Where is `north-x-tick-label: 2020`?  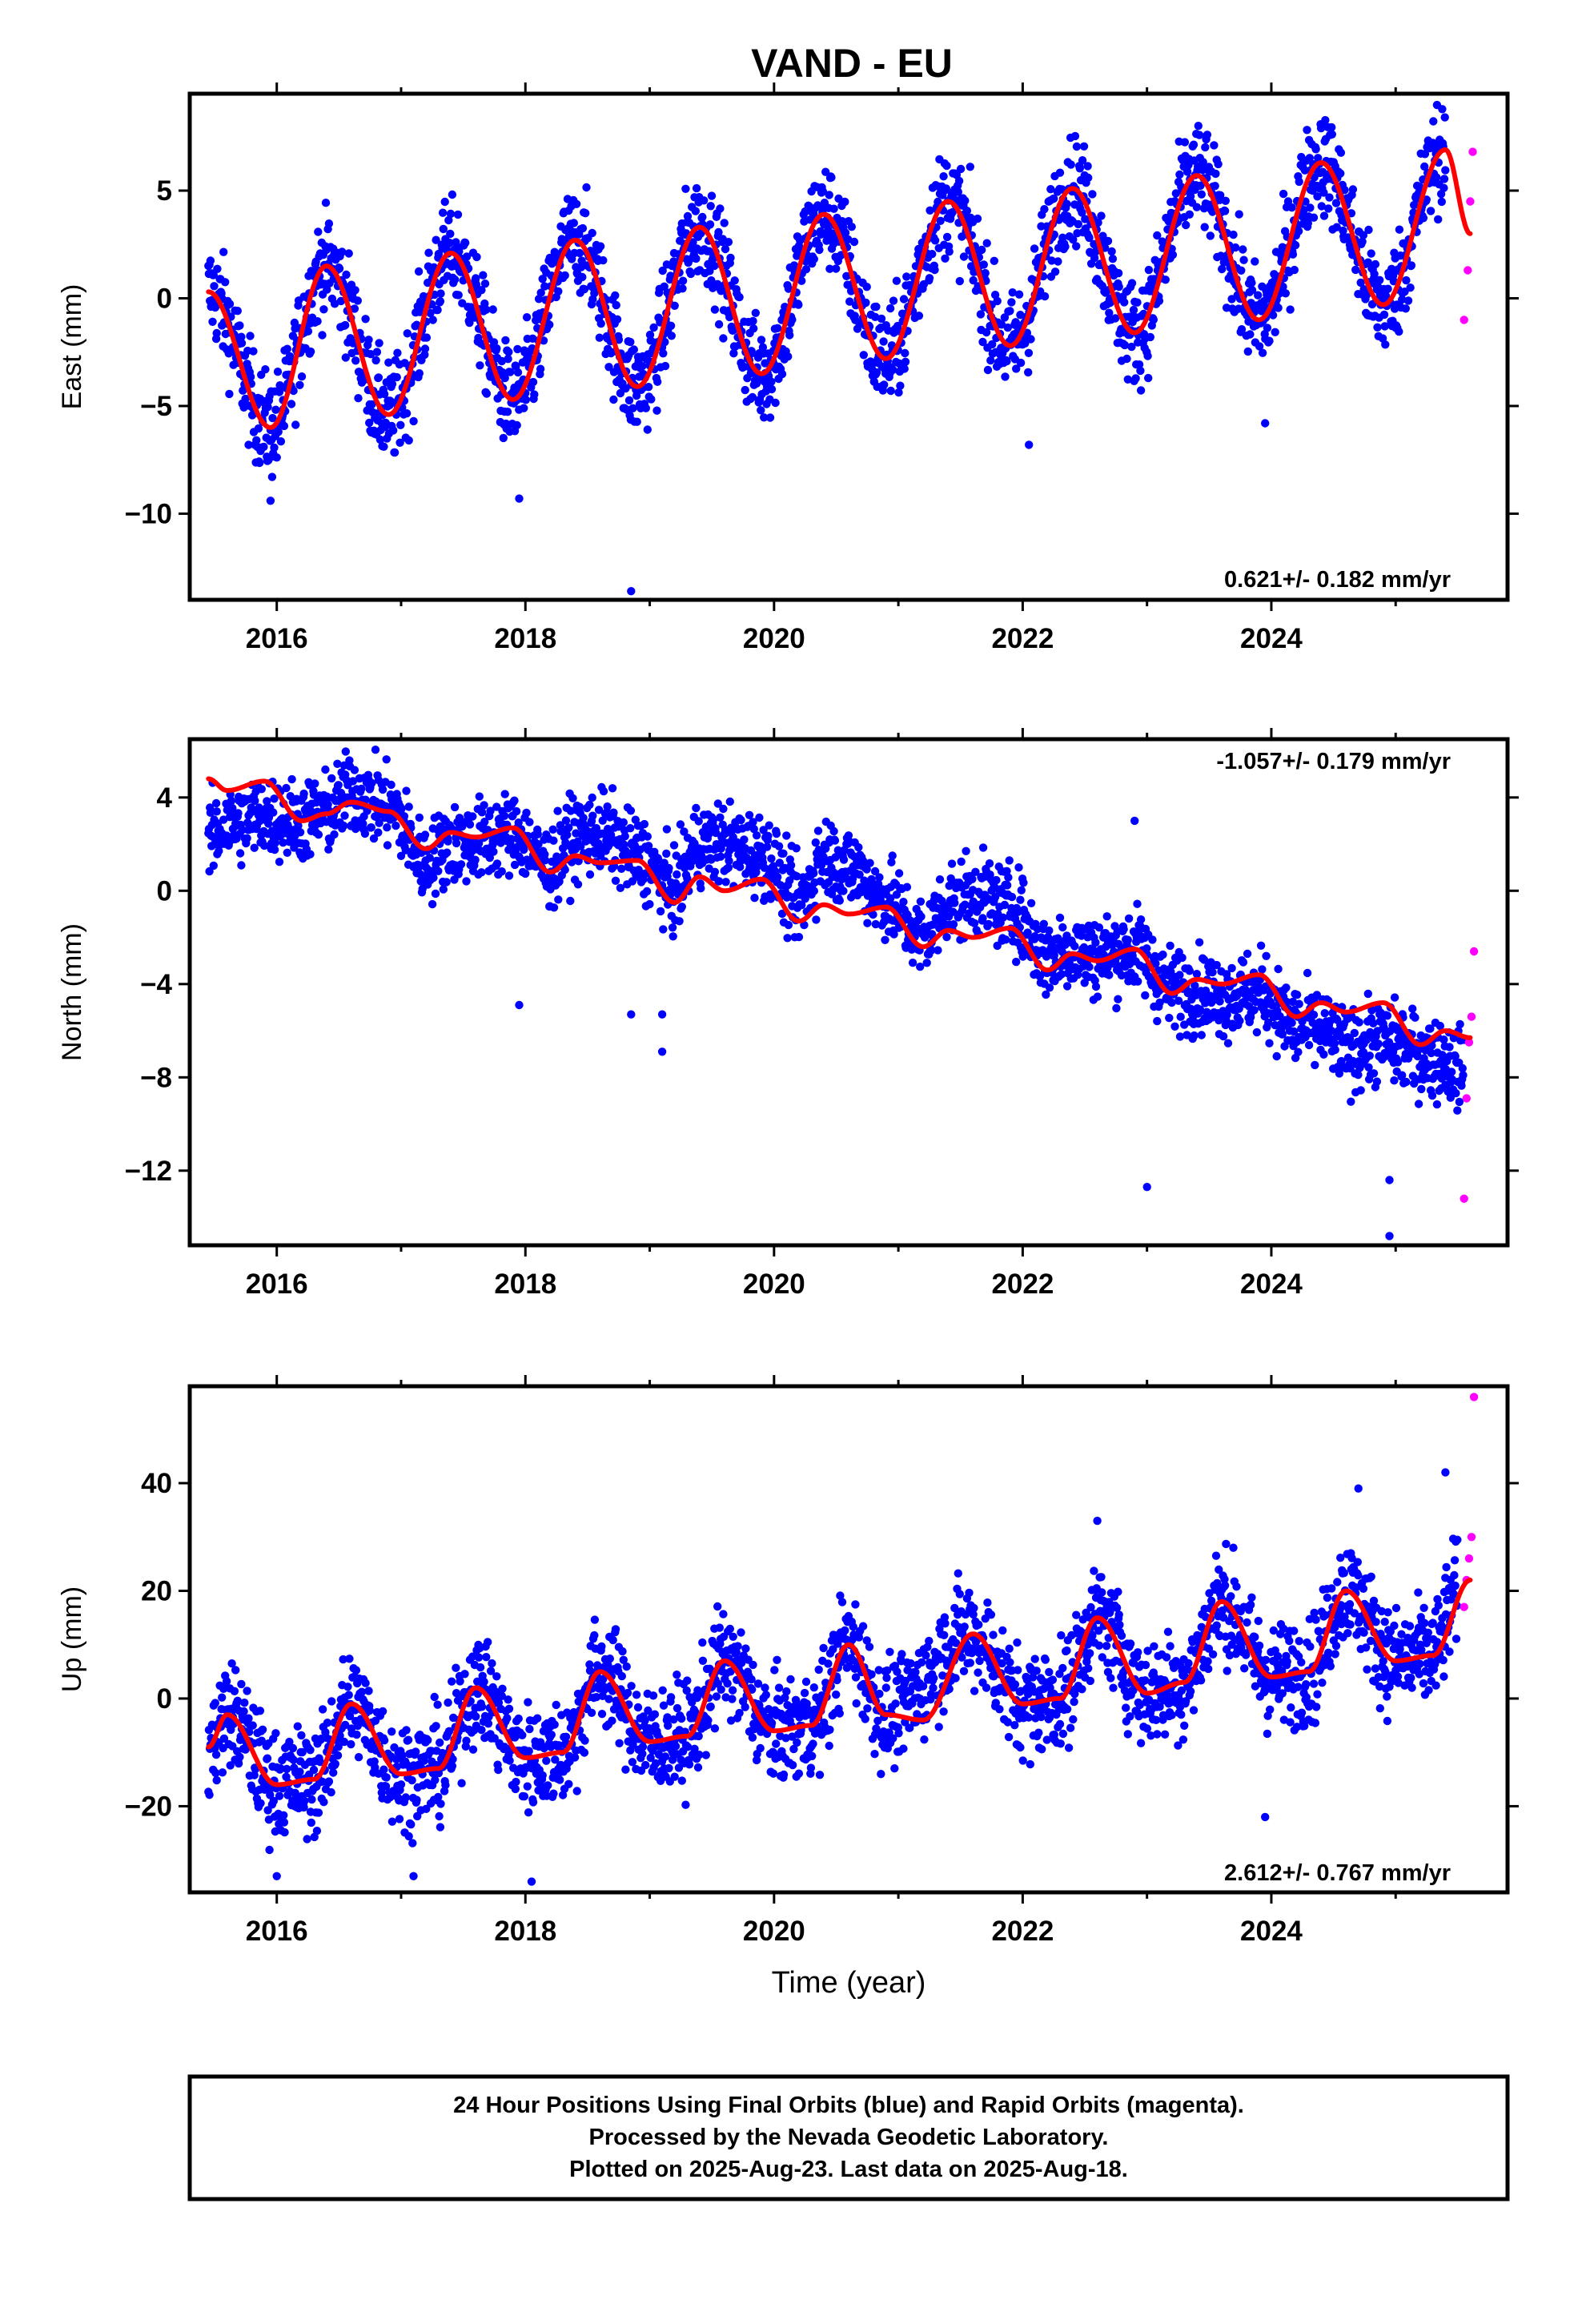
north-x-tick-label: 2020 is located at coordinates (774, 1284).